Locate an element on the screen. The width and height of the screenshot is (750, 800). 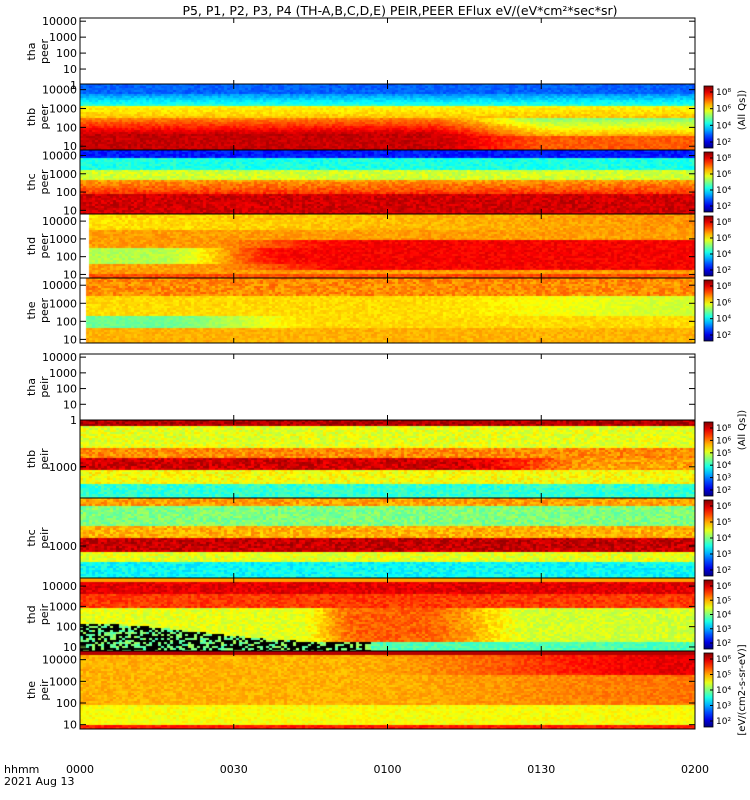
y-tick-label: 1 is located at coordinates (73, 85).